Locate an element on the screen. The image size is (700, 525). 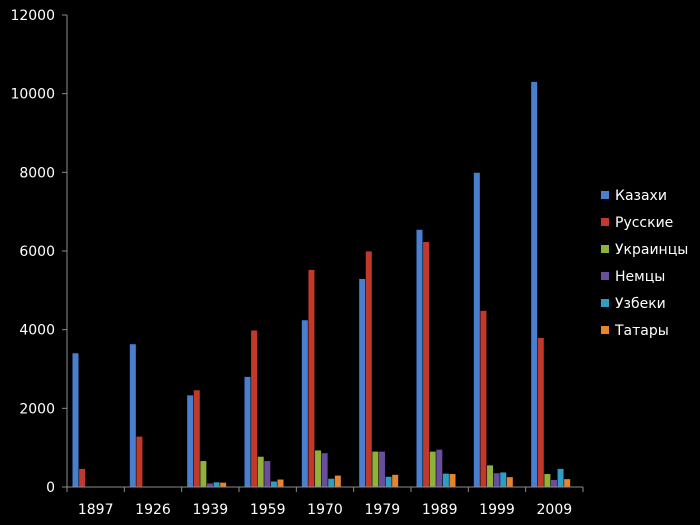
y-tick-label: 0 is located at coordinates (50, 488).